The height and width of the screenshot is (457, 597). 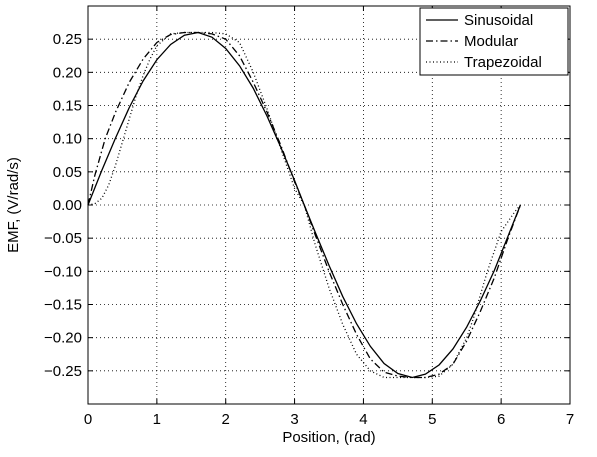 What do you see at coordinates (67, 139) in the screenshot?
I see `y-tick-label: 0.10` at bounding box center [67, 139].